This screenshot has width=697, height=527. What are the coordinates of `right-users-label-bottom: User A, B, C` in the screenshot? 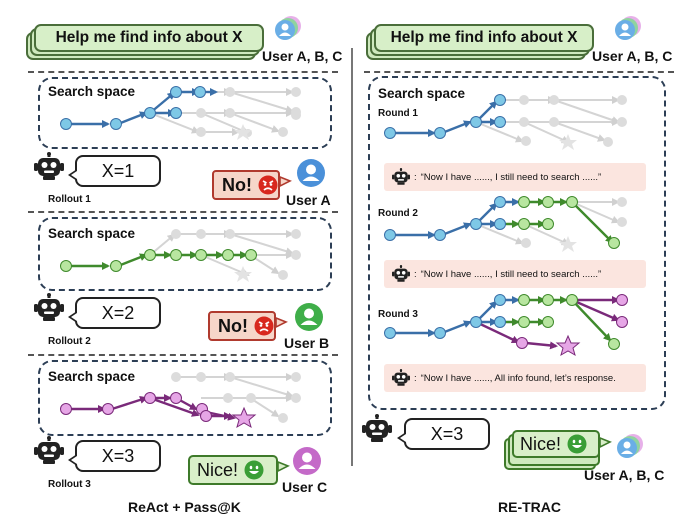 It's located at (624, 475).